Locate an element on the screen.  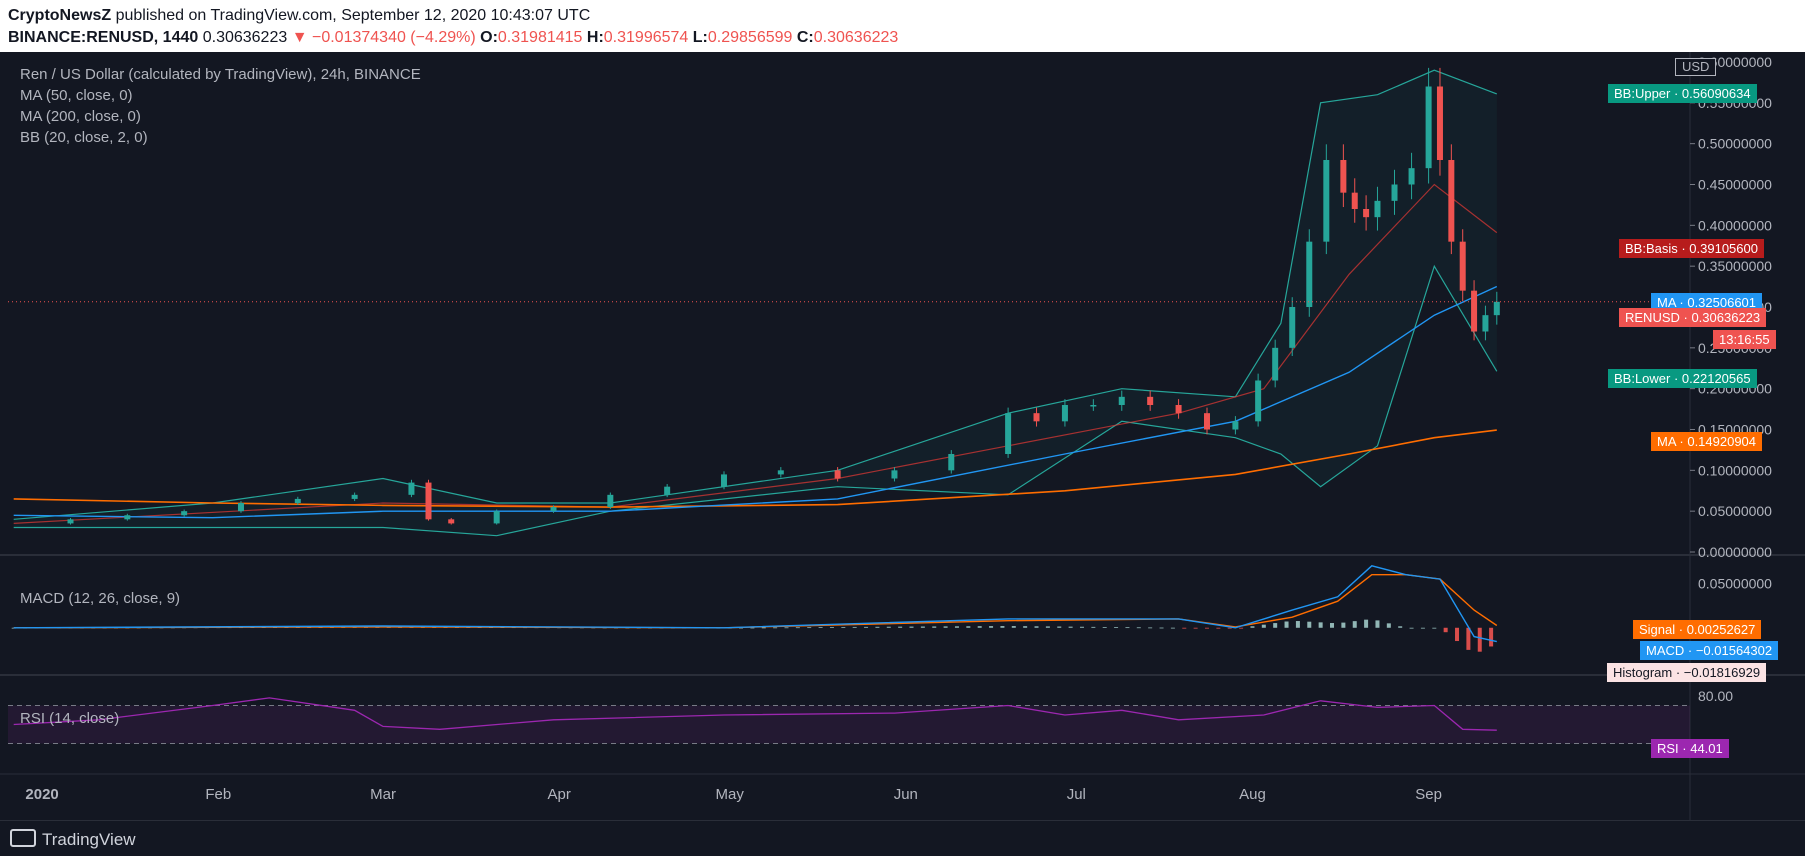
last-price: 0.30636223 is located at coordinates (245, 37).